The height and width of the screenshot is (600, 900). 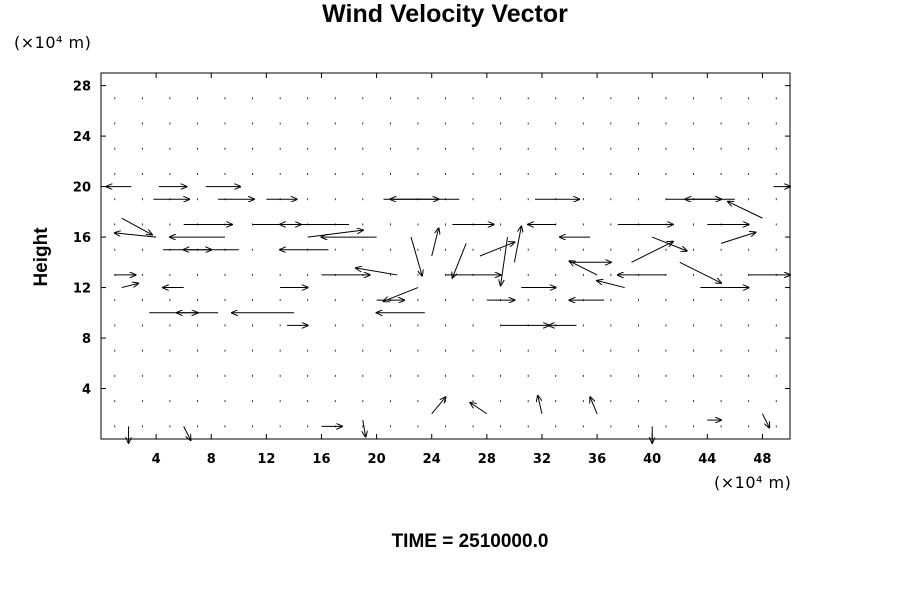 I want to click on x-unit-label: (×10⁴ m), so click(x=753, y=482).